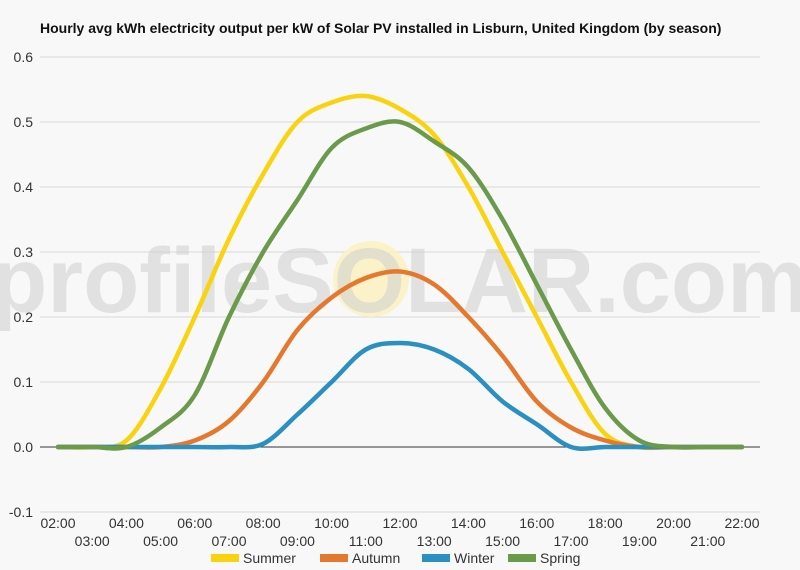 Image resolution: width=800 pixels, height=570 pixels. I want to click on legend-label-autumn: Autumn, so click(376, 558).